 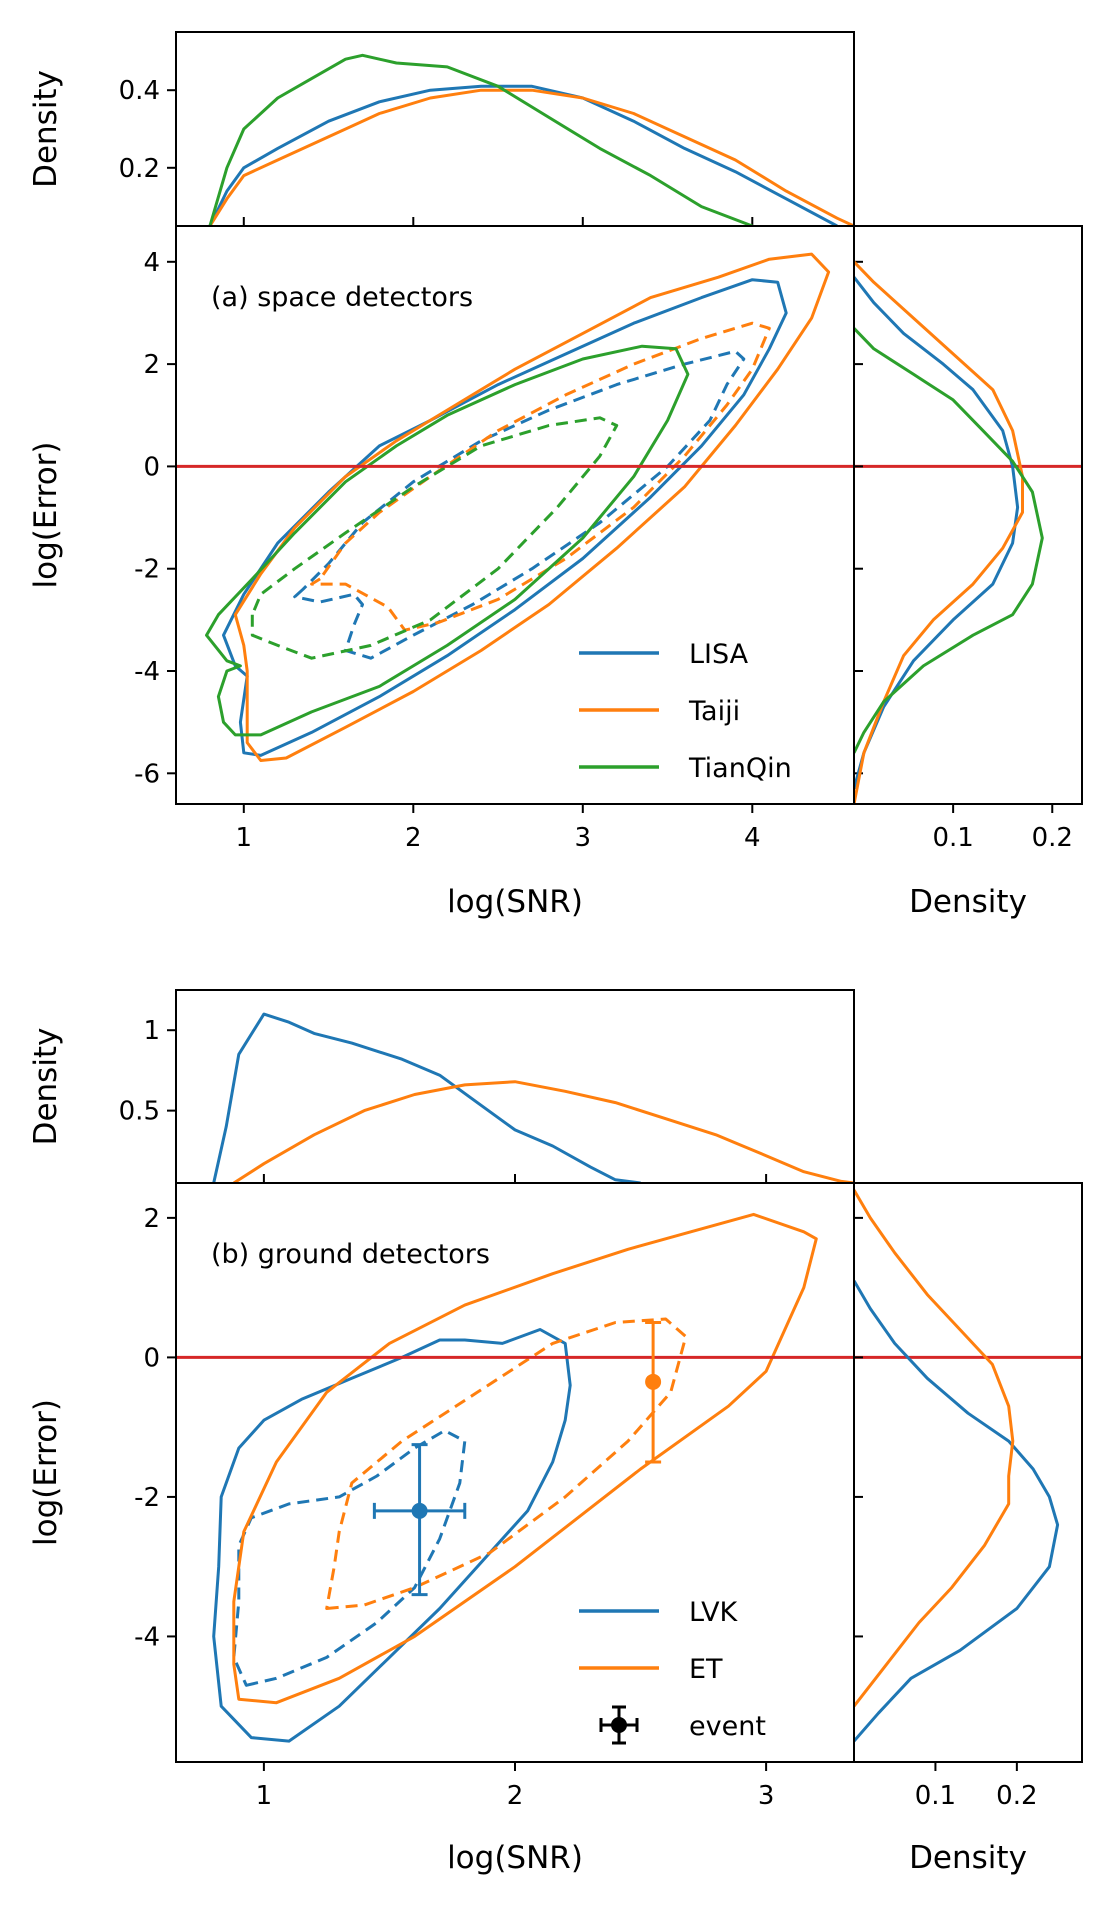 I want to click on legend-label-lvk: LVK, so click(x=714, y=1612).